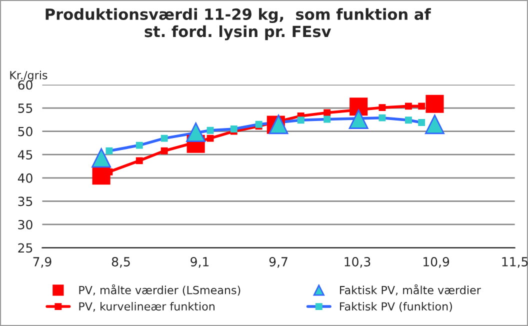 The height and width of the screenshot is (326, 528). What do you see at coordinates (357, 262) in the screenshot?
I see `x-tick-label: 10,3` at bounding box center [357, 262].